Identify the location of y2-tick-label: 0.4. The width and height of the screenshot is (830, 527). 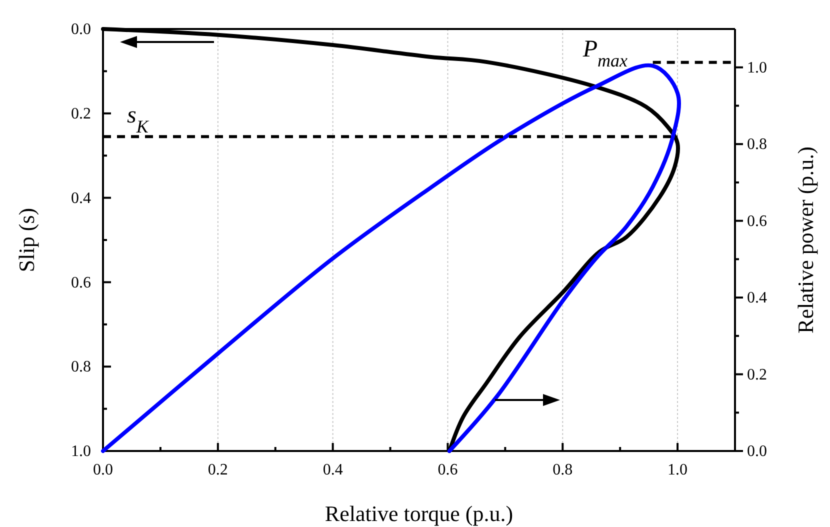
(757, 298).